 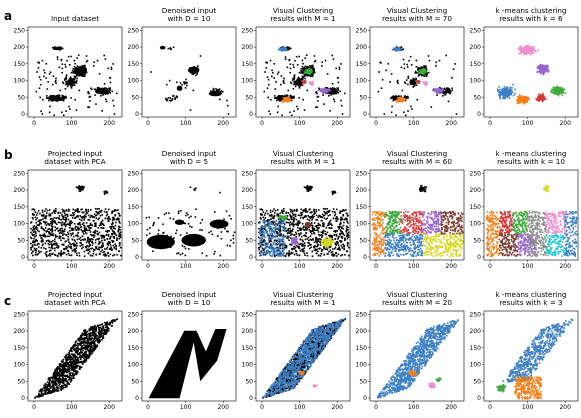 What do you see at coordinates (476, 64) in the screenshot?
I see `y-tick-label: 150` at bounding box center [476, 64].